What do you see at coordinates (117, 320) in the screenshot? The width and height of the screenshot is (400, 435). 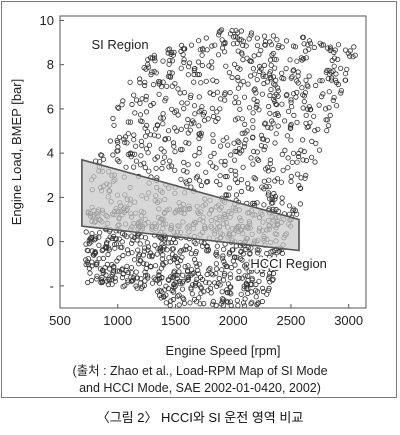 I see `x-tick-label: 1000` at bounding box center [117, 320].